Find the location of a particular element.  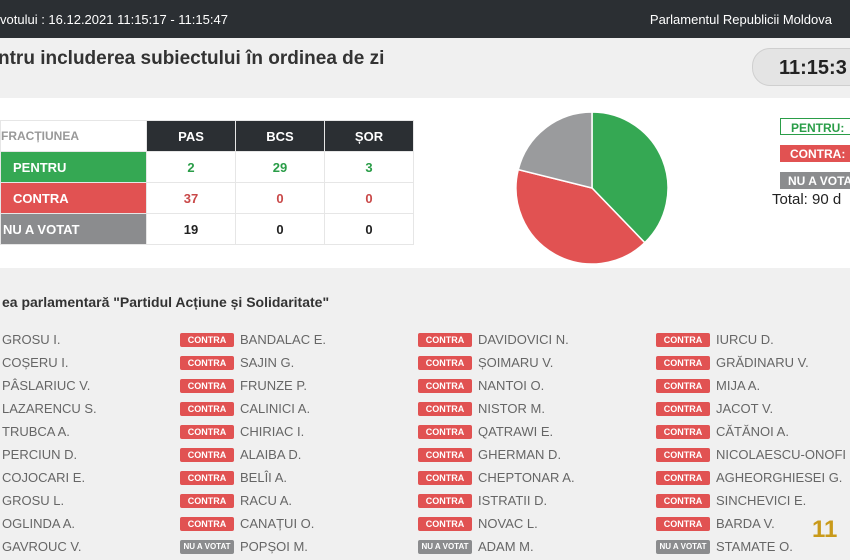

list-item: PERCIUN D. is located at coordinates (49, 454).